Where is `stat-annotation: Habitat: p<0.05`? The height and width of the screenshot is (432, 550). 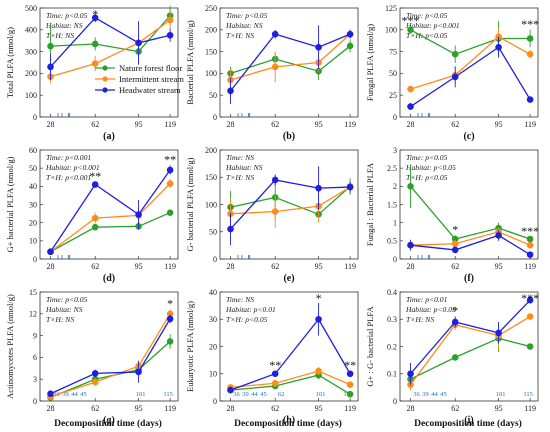 stat-annotation: Habitat: p<0.05 is located at coordinates (430, 167).